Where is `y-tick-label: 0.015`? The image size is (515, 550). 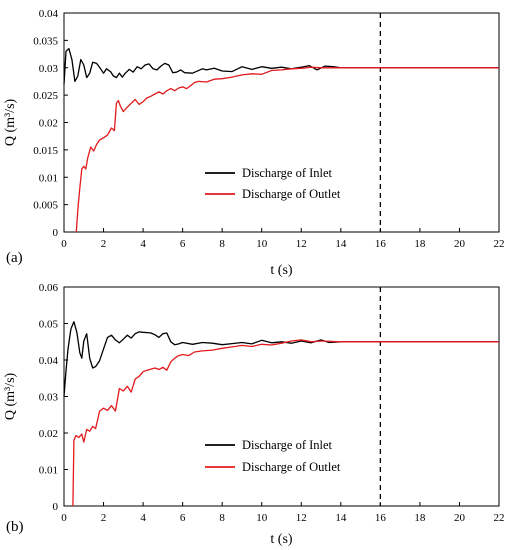
y-tick-label: 0.015 is located at coordinates (45, 151).